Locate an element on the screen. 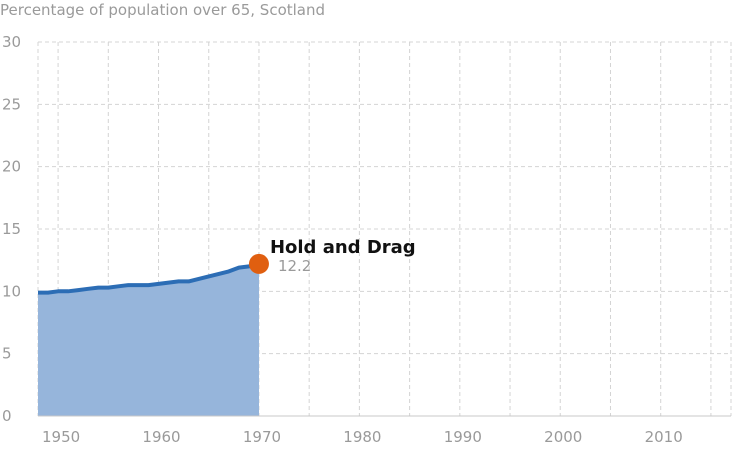 The image size is (752, 461). y-tick-label: 15 is located at coordinates (11, 229).